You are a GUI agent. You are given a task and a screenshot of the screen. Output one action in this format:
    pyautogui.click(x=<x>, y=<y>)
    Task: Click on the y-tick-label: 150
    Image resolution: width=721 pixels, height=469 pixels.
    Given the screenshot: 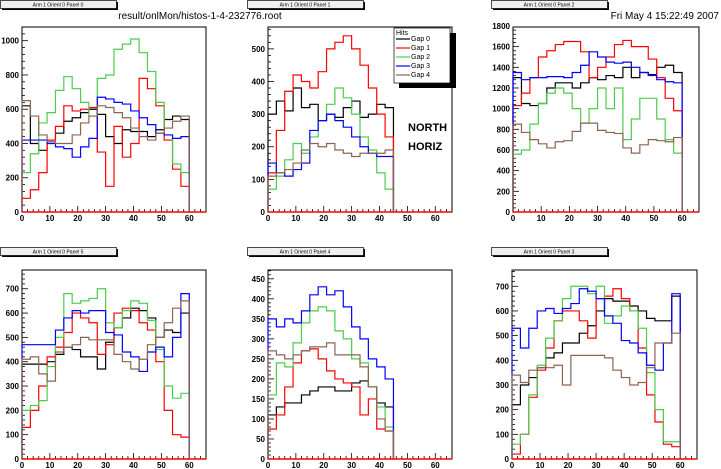 What is the action you would take?
    pyautogui.click(x=259, y=399)
    